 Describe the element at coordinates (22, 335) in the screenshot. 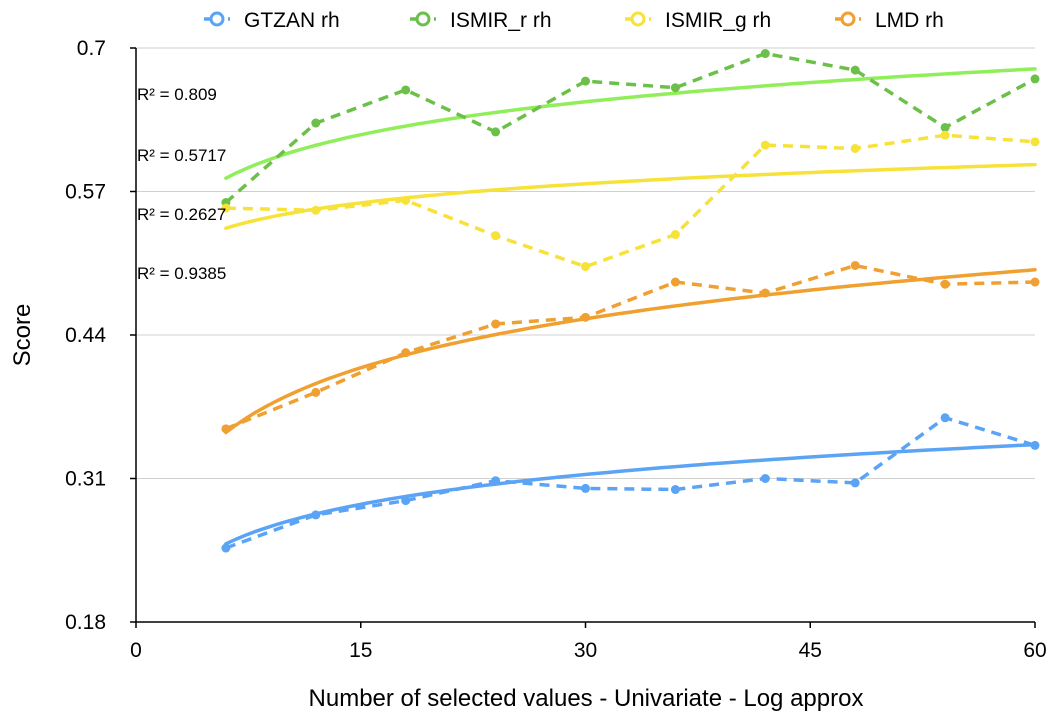

I see `y-axis-title: Score` at that location.